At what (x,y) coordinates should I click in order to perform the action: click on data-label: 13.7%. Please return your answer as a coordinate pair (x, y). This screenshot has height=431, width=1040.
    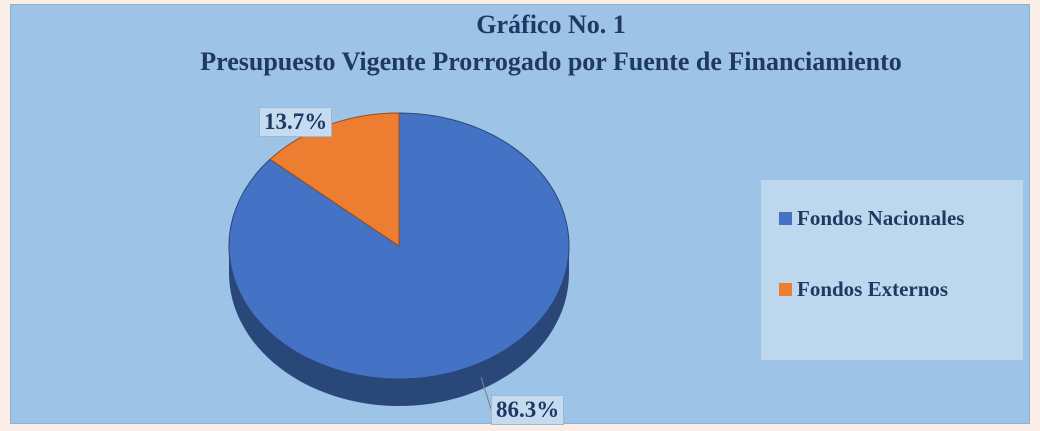
    Looking at the image, I should click on (296, 122).